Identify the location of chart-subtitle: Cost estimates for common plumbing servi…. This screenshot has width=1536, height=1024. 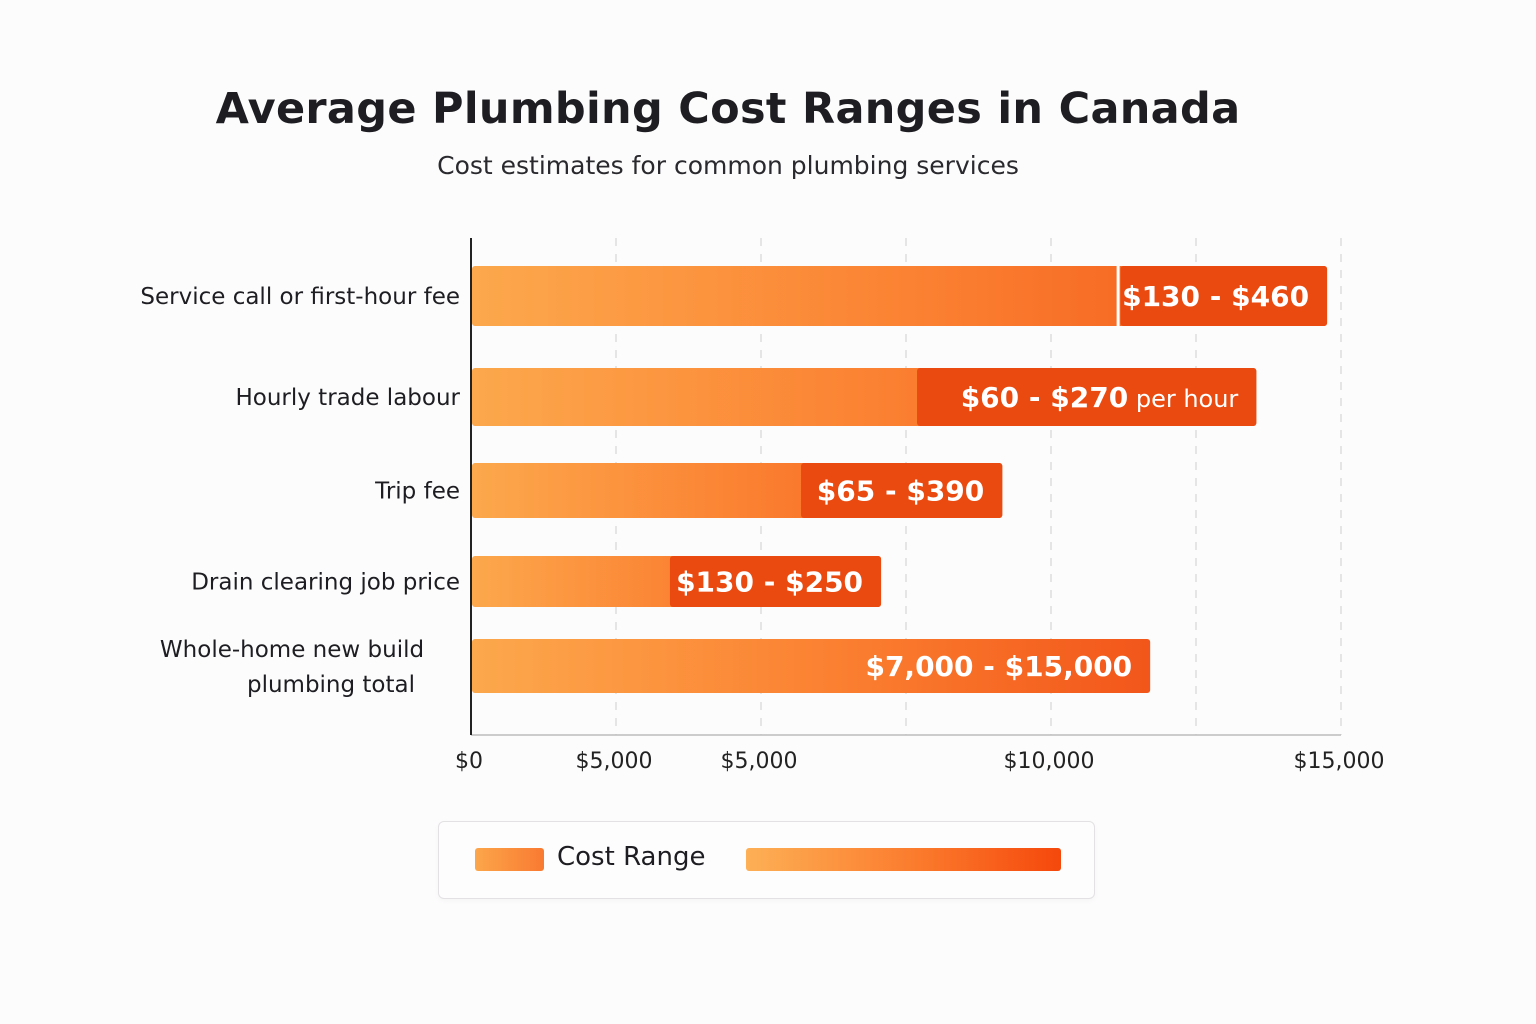
(728, 165).